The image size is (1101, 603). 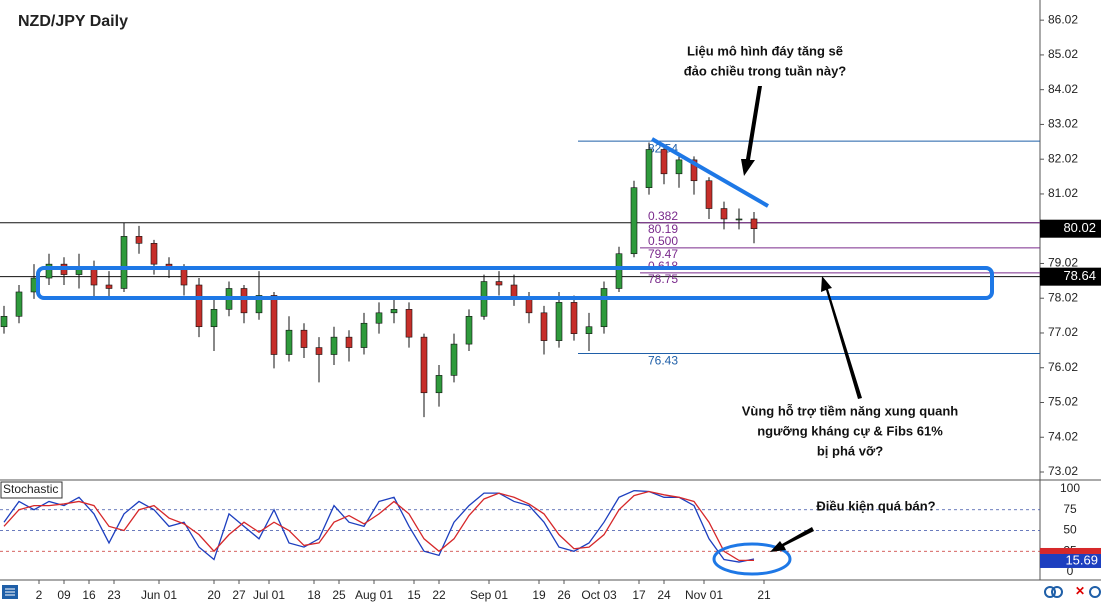 I want to click on close-icon: ✕, so click(x=1080, y=591).